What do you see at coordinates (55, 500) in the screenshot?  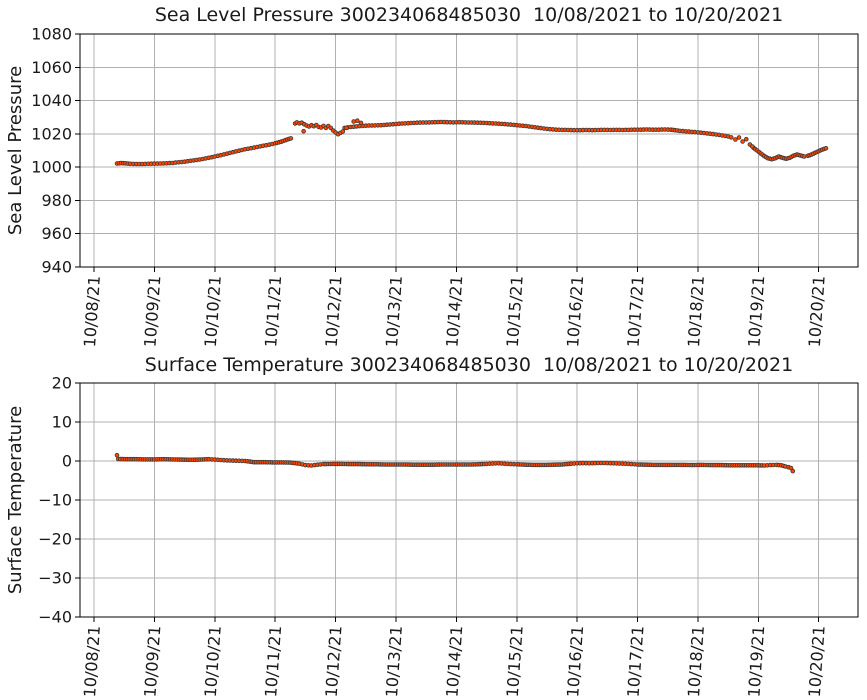 I see `y-tick-label: −10` at bounding box center [55, 500].